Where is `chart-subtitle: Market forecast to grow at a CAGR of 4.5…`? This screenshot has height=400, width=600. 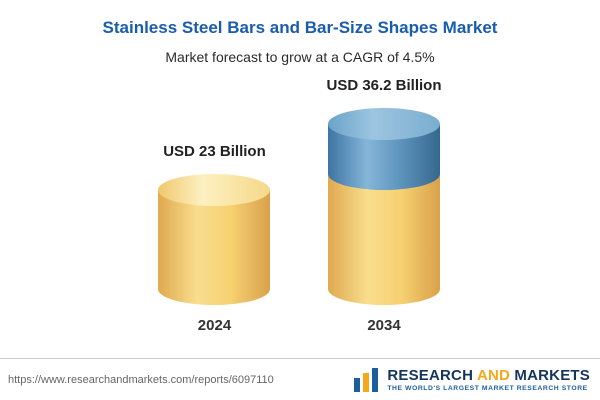
chart-subtitle: Market forecast to grow at a CAGR of 4.5… is located at coordinates (300, 57).